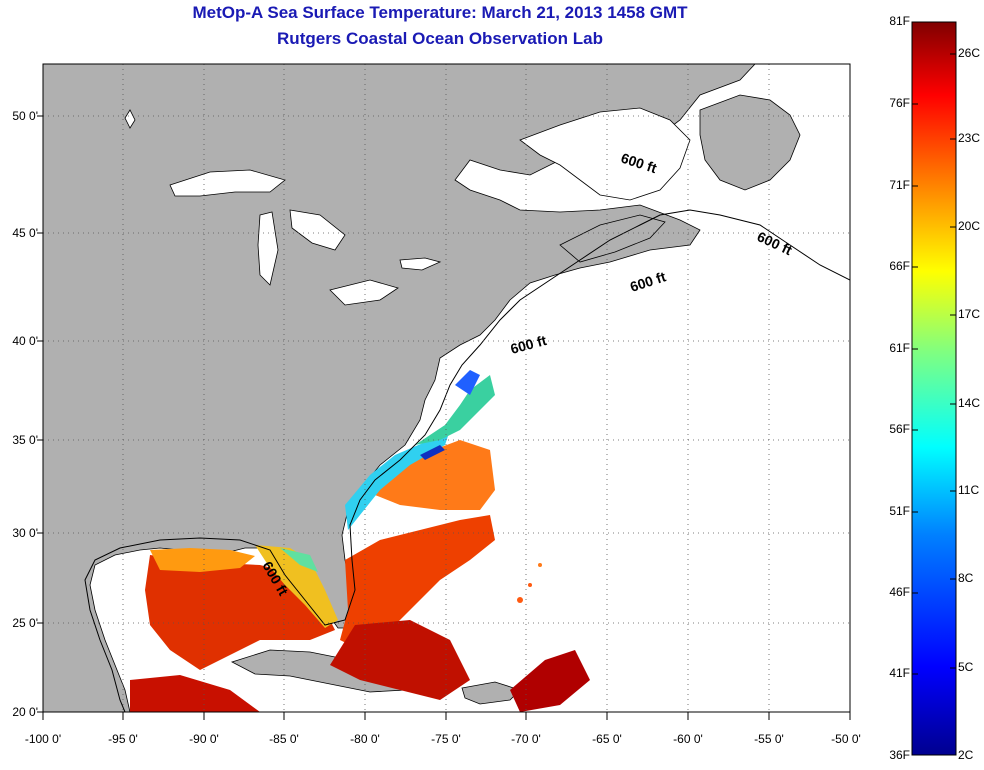 The width and height of the screenshot is (984, 770). What do you see at coordinates (123, 739) in the screenshot?
I see `lon-label: -95 0'` at bounding box center [123, 739].